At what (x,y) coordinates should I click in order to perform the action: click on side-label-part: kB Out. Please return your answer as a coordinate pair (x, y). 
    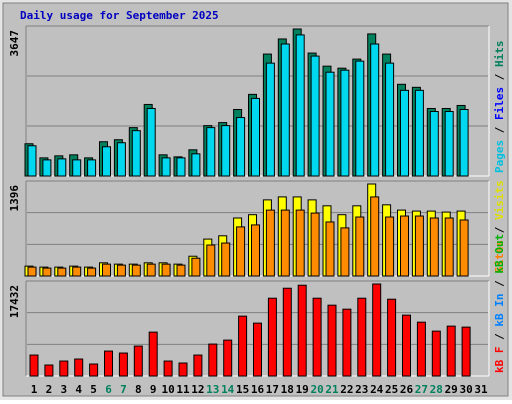
    Looking at the image, I should click on (499, 254).